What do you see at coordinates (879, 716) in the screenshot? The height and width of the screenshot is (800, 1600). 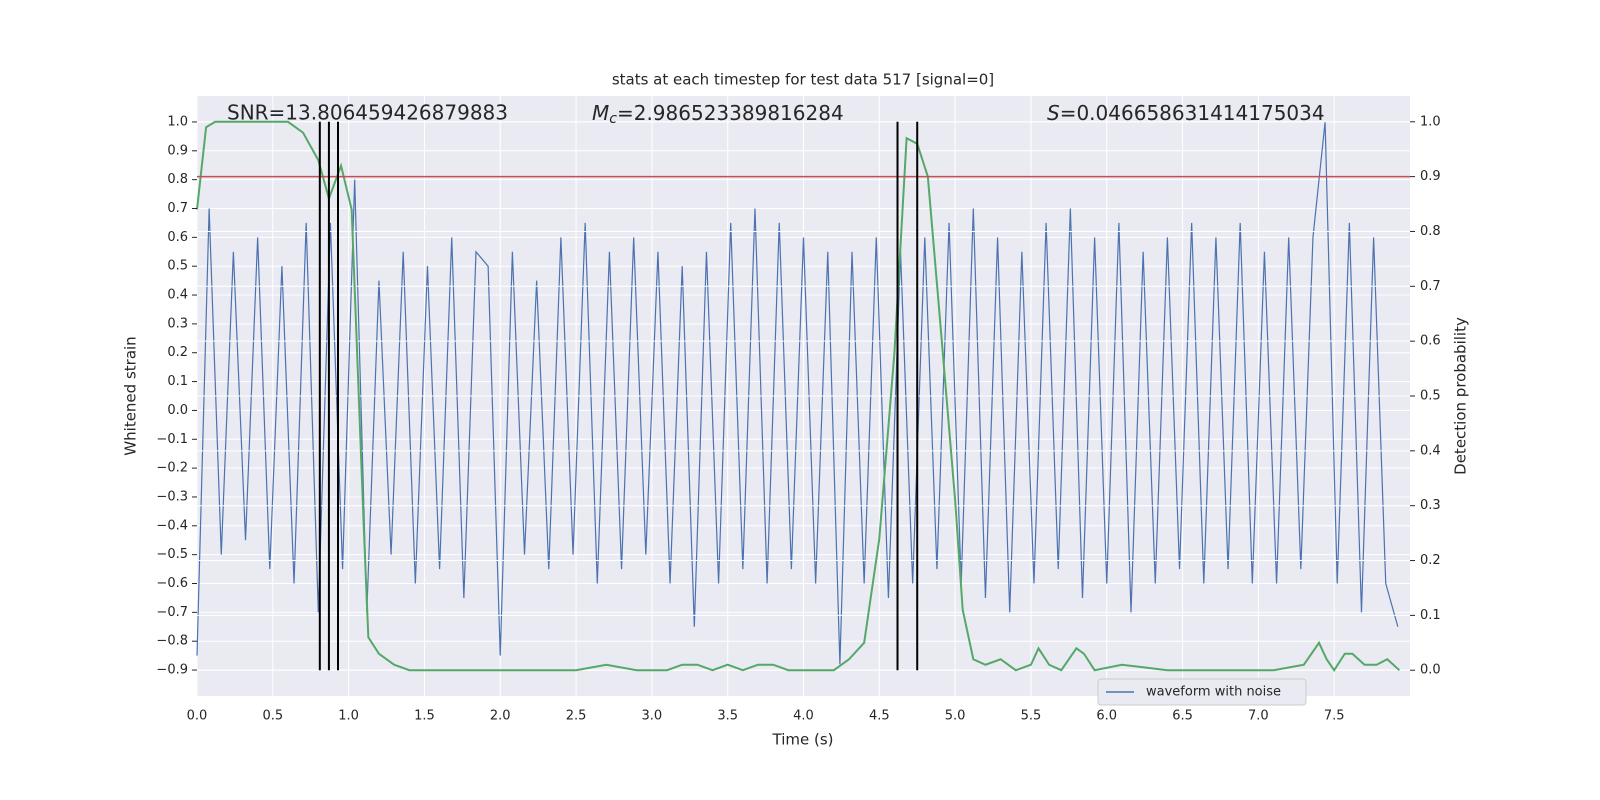 I see `x-tick-label: 4.5` at bounding box center [879, 716].